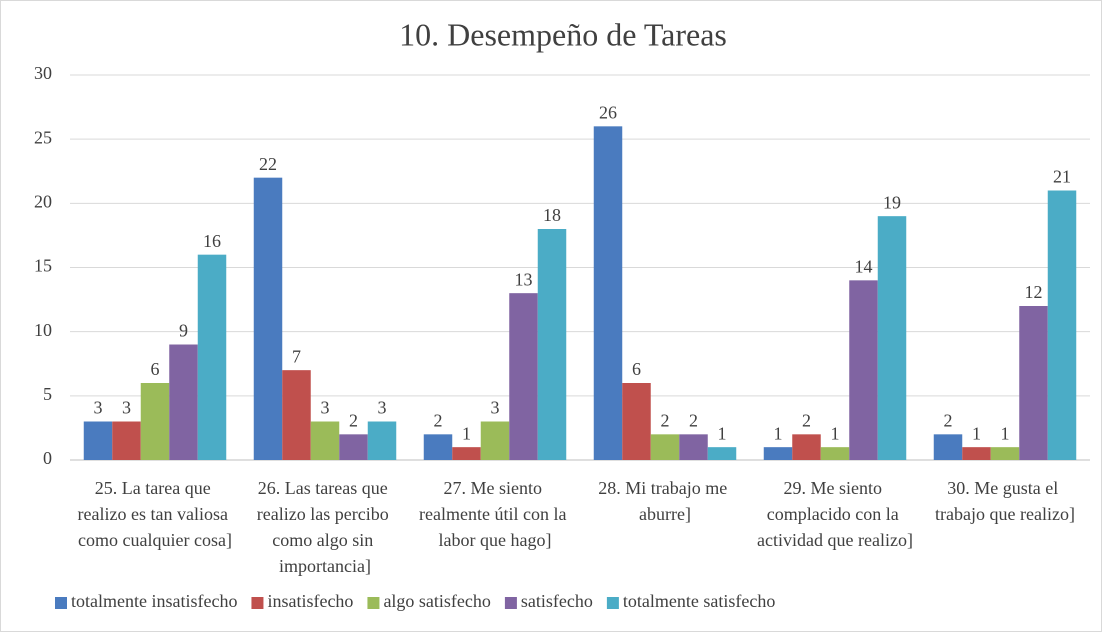 The height and width of the screenshot is (632, 1102). Describe the element at coordinates (524, 279) in the screenshot. I see `data-label: 13` at that location.